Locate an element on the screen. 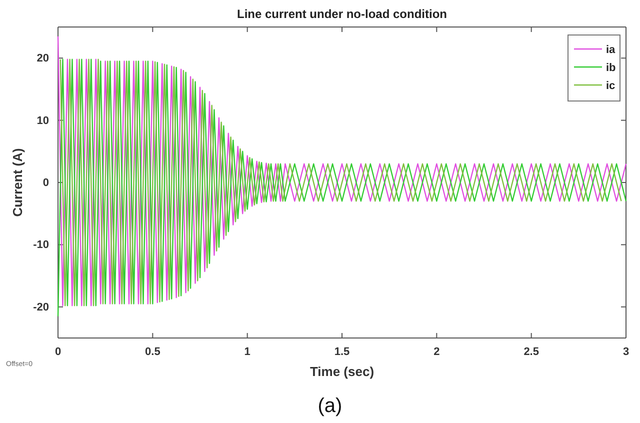 This screenshot has height=423, width=640. x-tick-label: 3 is located at coordinates (626, 352).